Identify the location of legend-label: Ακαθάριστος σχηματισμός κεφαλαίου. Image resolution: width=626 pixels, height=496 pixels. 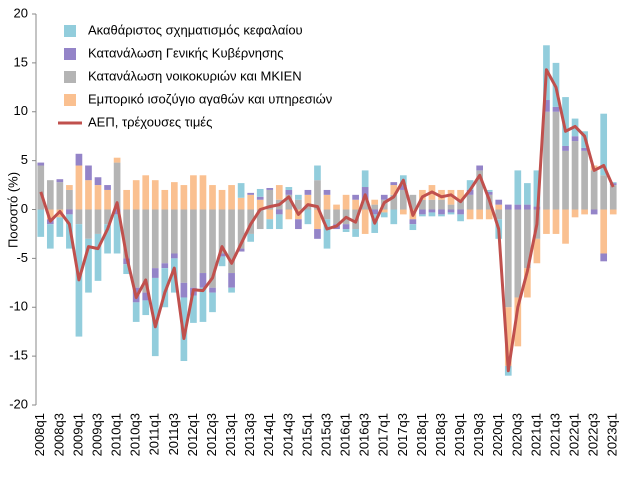
(195, 29).